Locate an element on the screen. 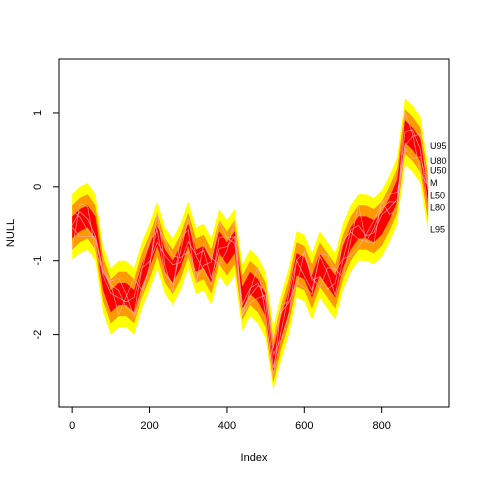  side-label-m: M is located at coordinates (434, 183).